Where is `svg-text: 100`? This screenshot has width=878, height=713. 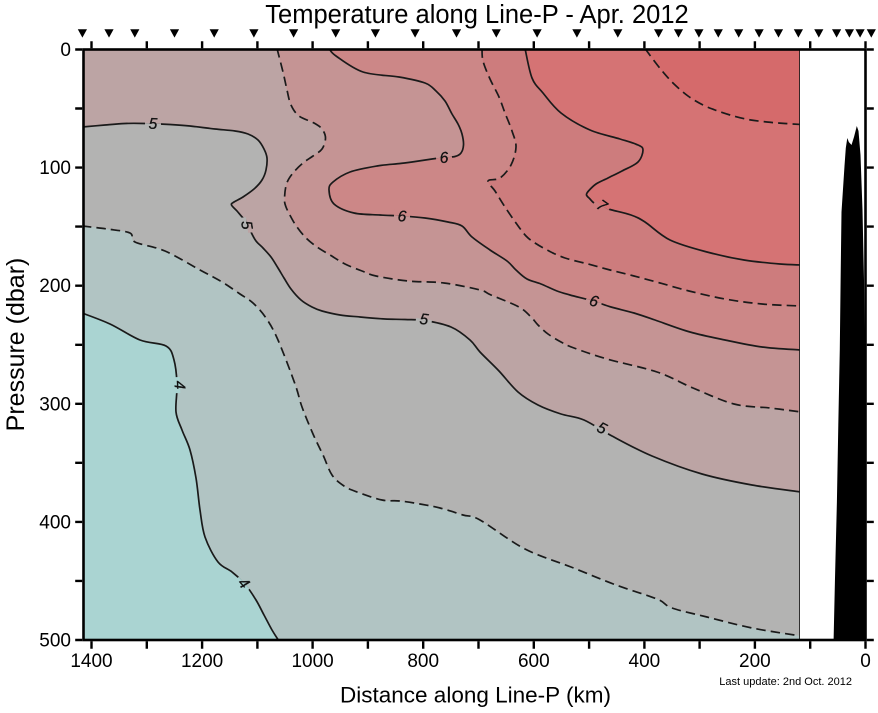 svg-text: 100 is located at coordinates (55, 168).